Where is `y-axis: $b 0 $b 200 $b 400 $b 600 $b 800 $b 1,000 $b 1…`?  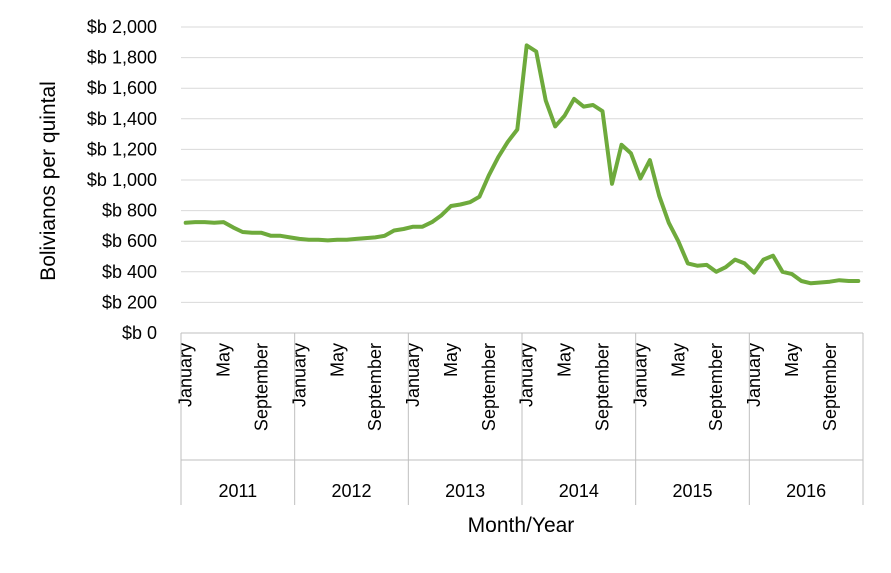
y-axis: $b 0 $b 200 $b 400 $b 600 $b 800 $b 1,000 $b 1… is located at coordinates (122, 180).